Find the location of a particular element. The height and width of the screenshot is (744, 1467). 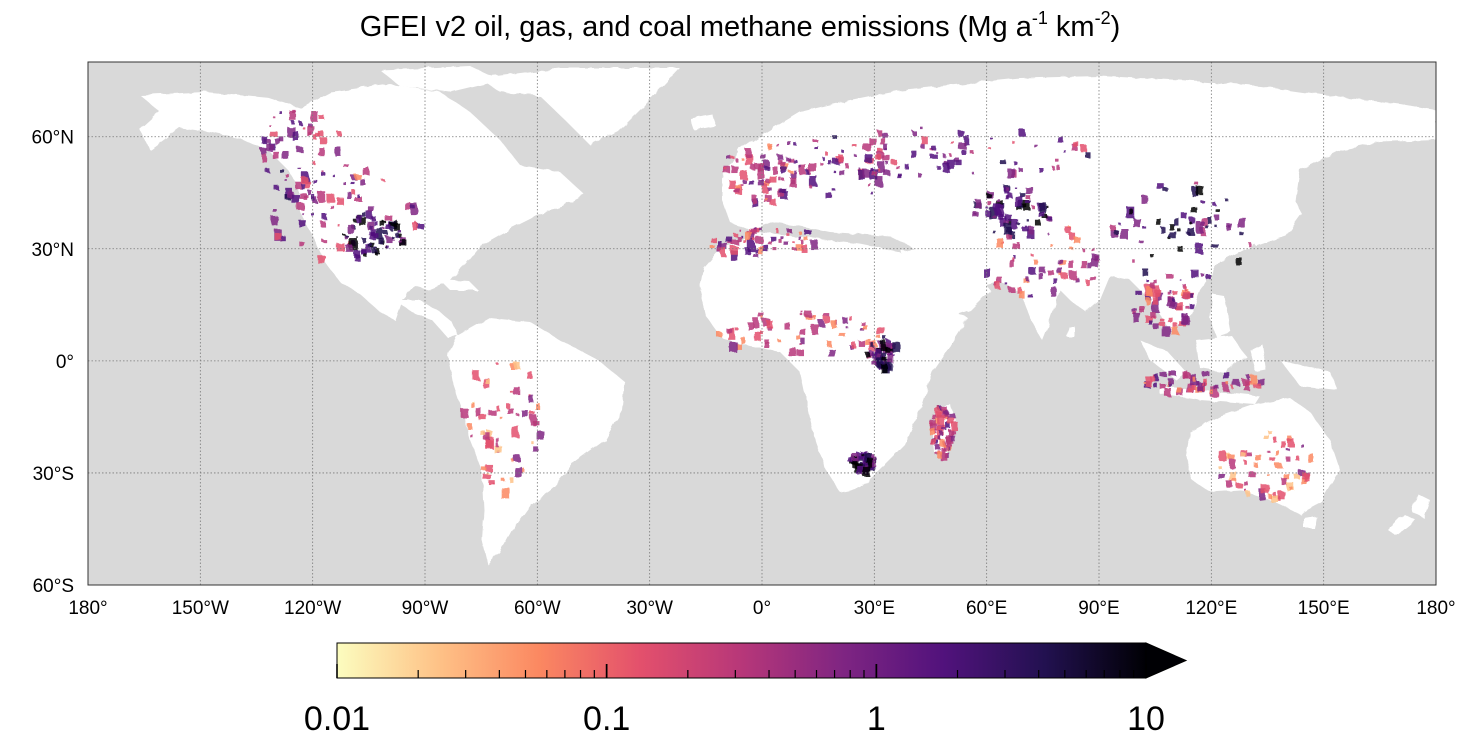

latitude-tick-label: 60°N is located at coordinates (53, 138).